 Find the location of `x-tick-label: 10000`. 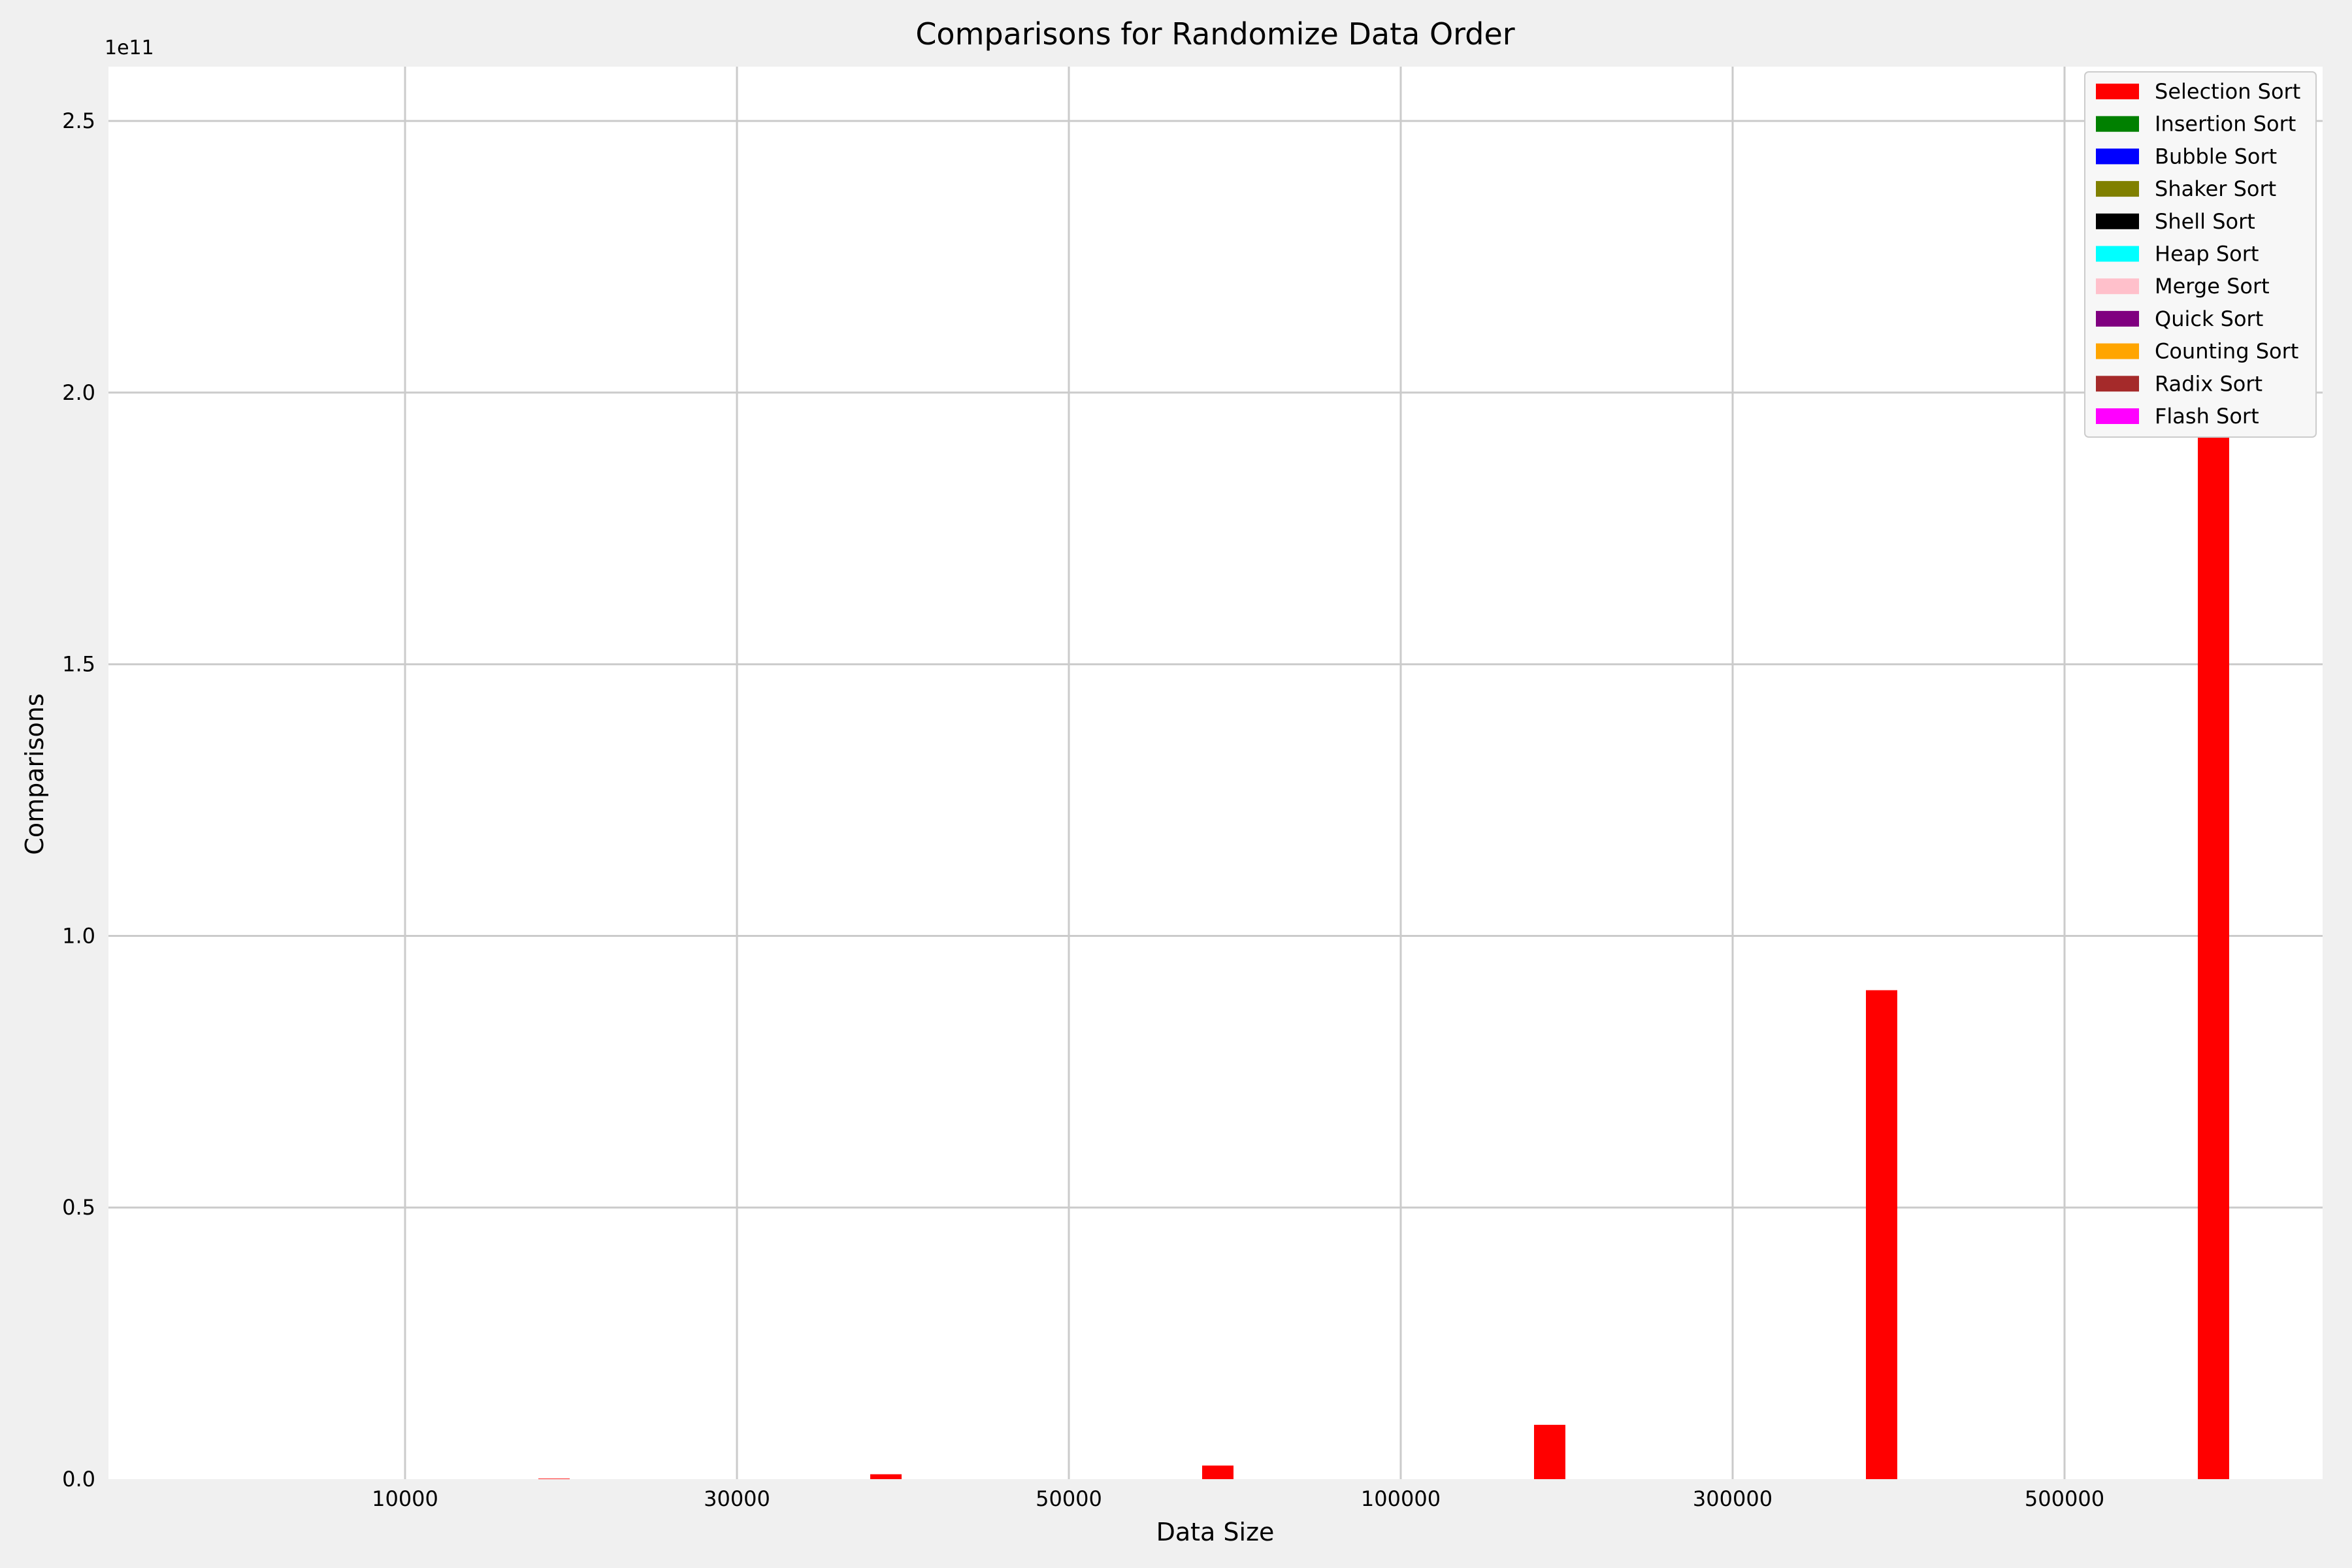

x-tick-label: 10000 is located at coordinates (405, 1498).